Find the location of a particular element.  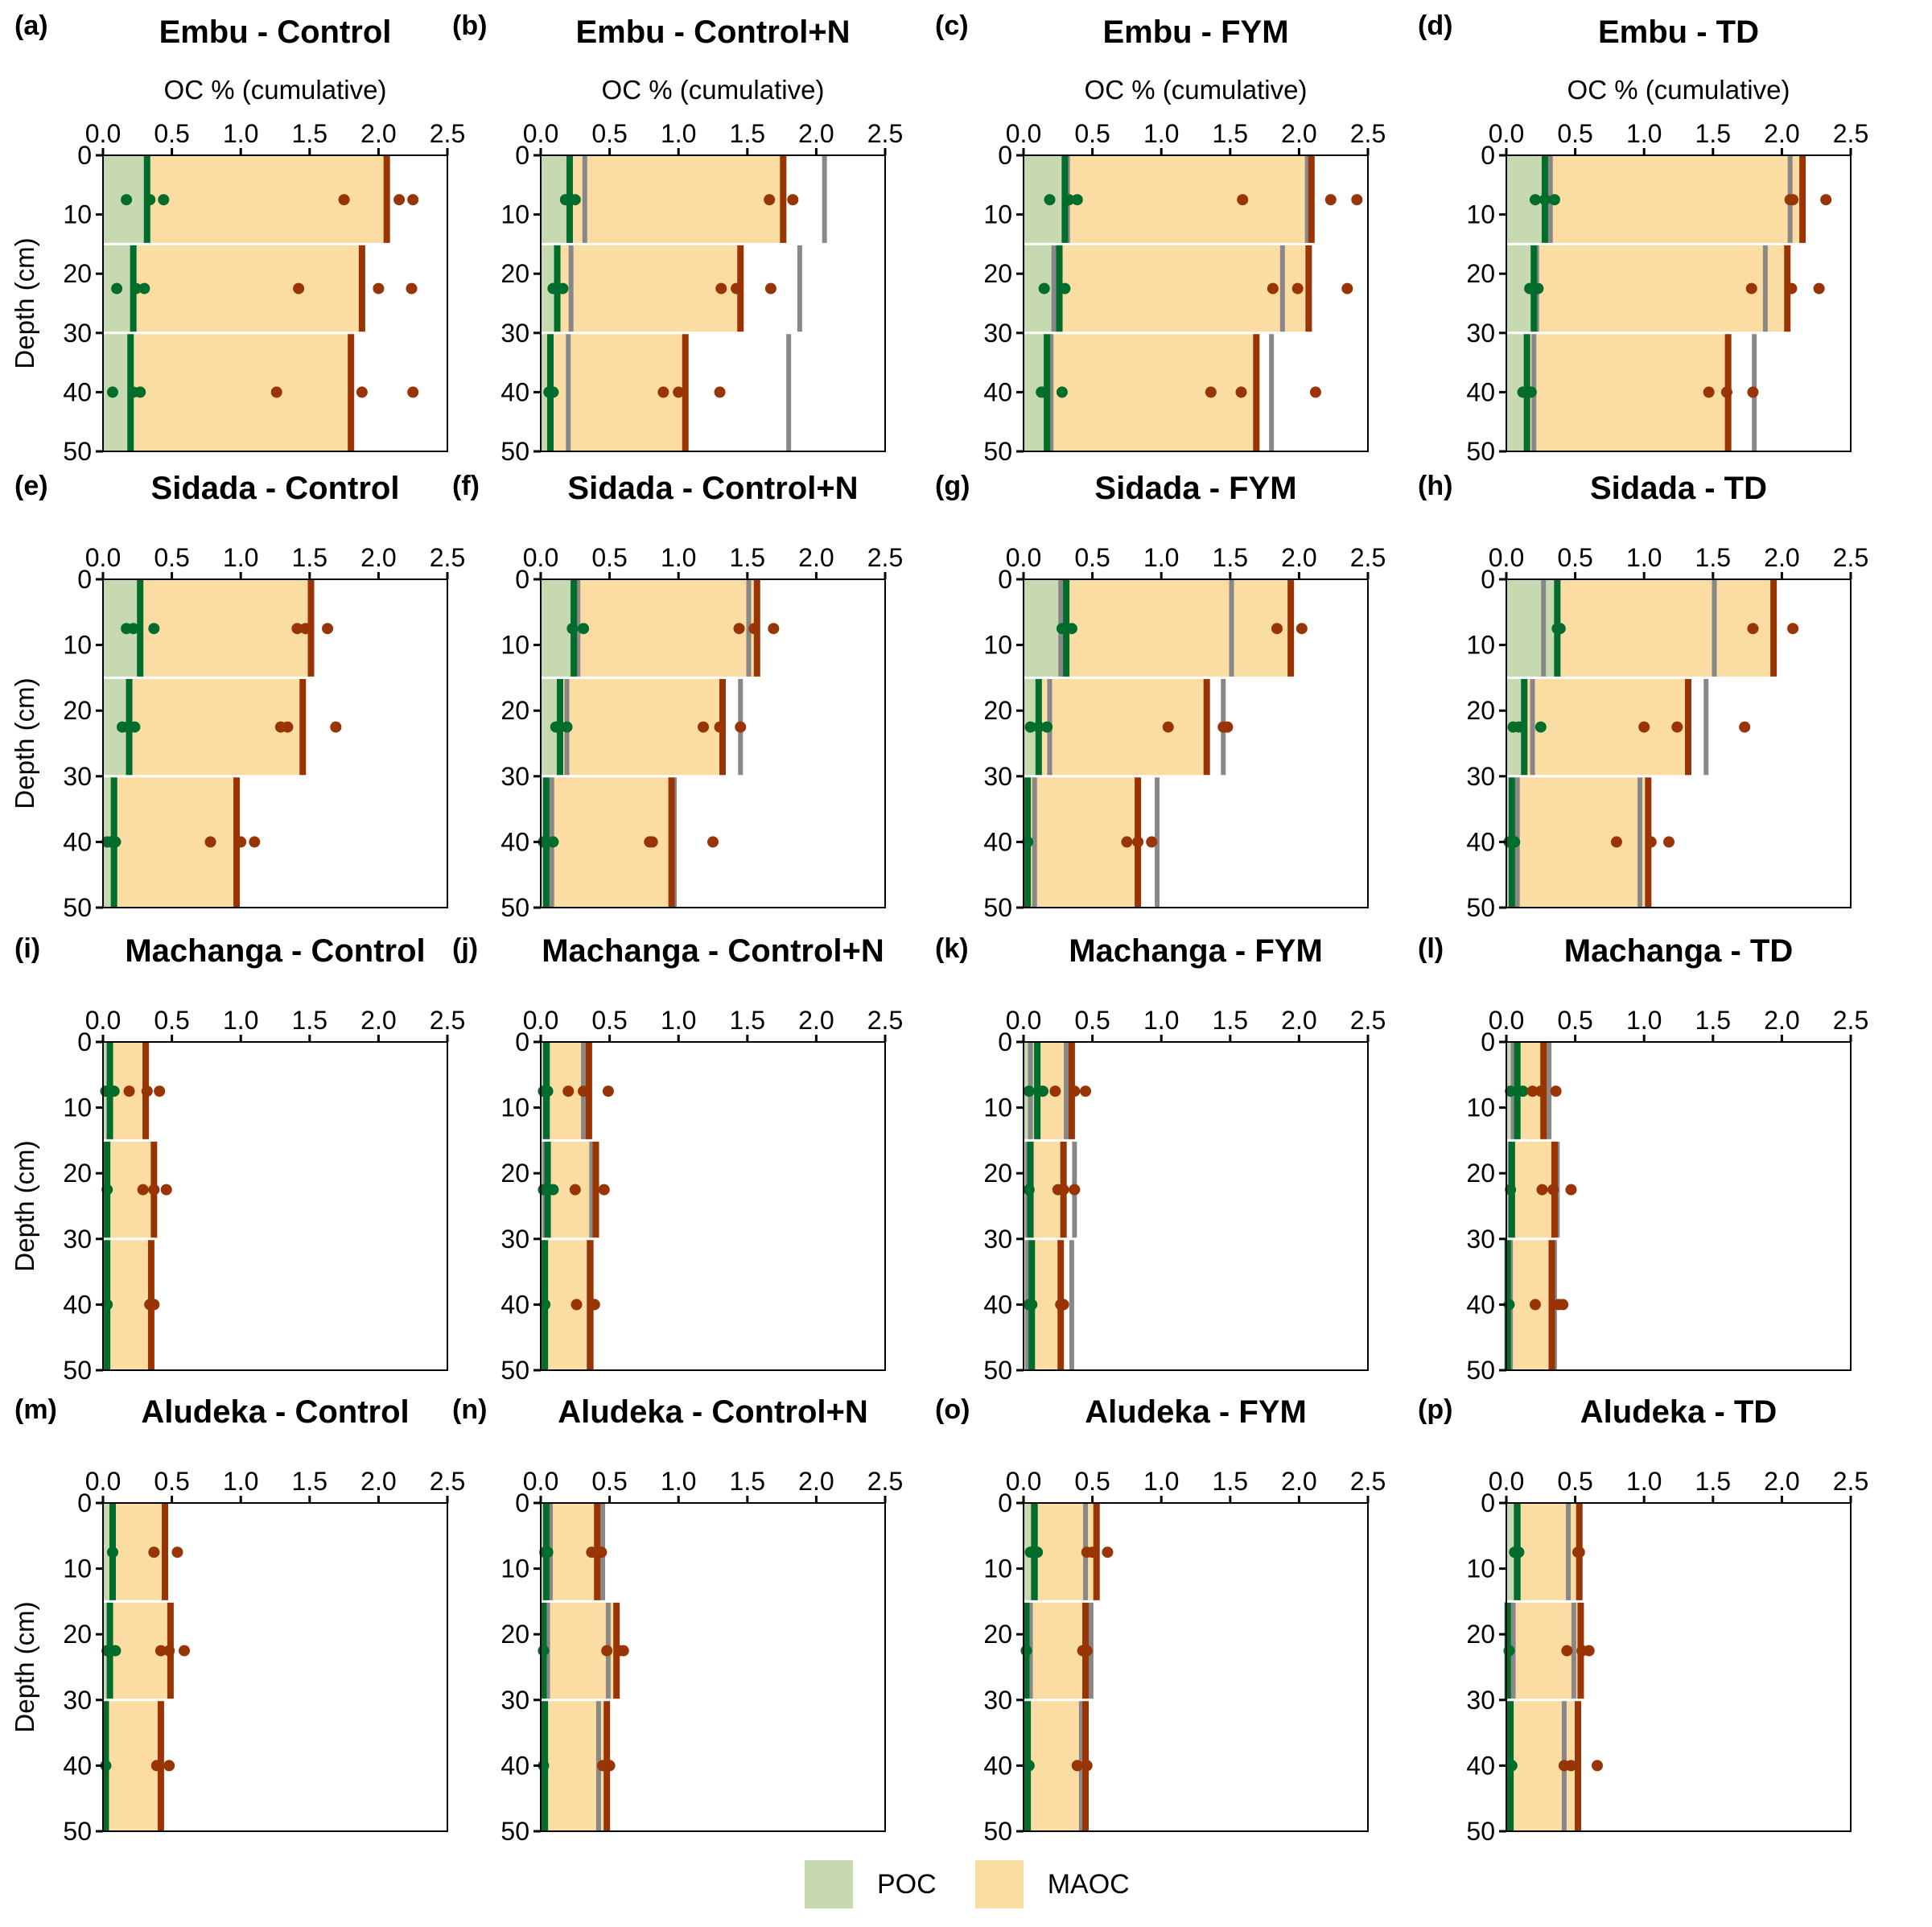

panel-label: (o) is located at coordinates (952, 1409).